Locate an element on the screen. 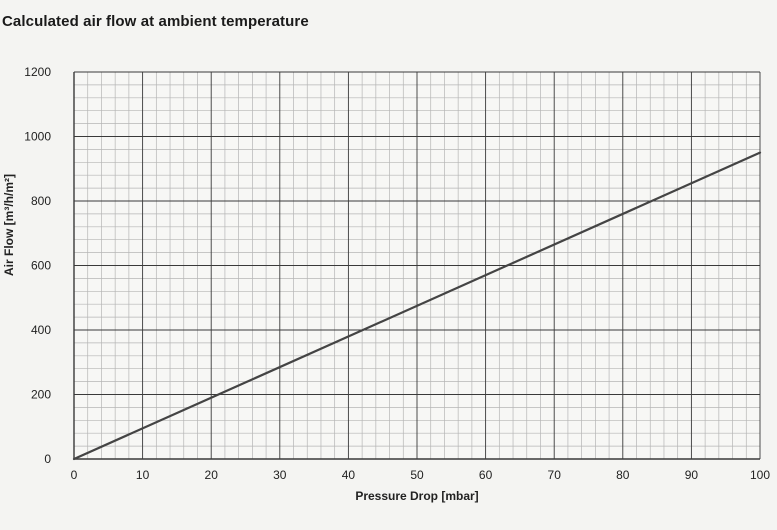 Image resolution: width=777 pixels, height=530 pixels. y-tick-label: 1200 is located at coordinates (37, 72).